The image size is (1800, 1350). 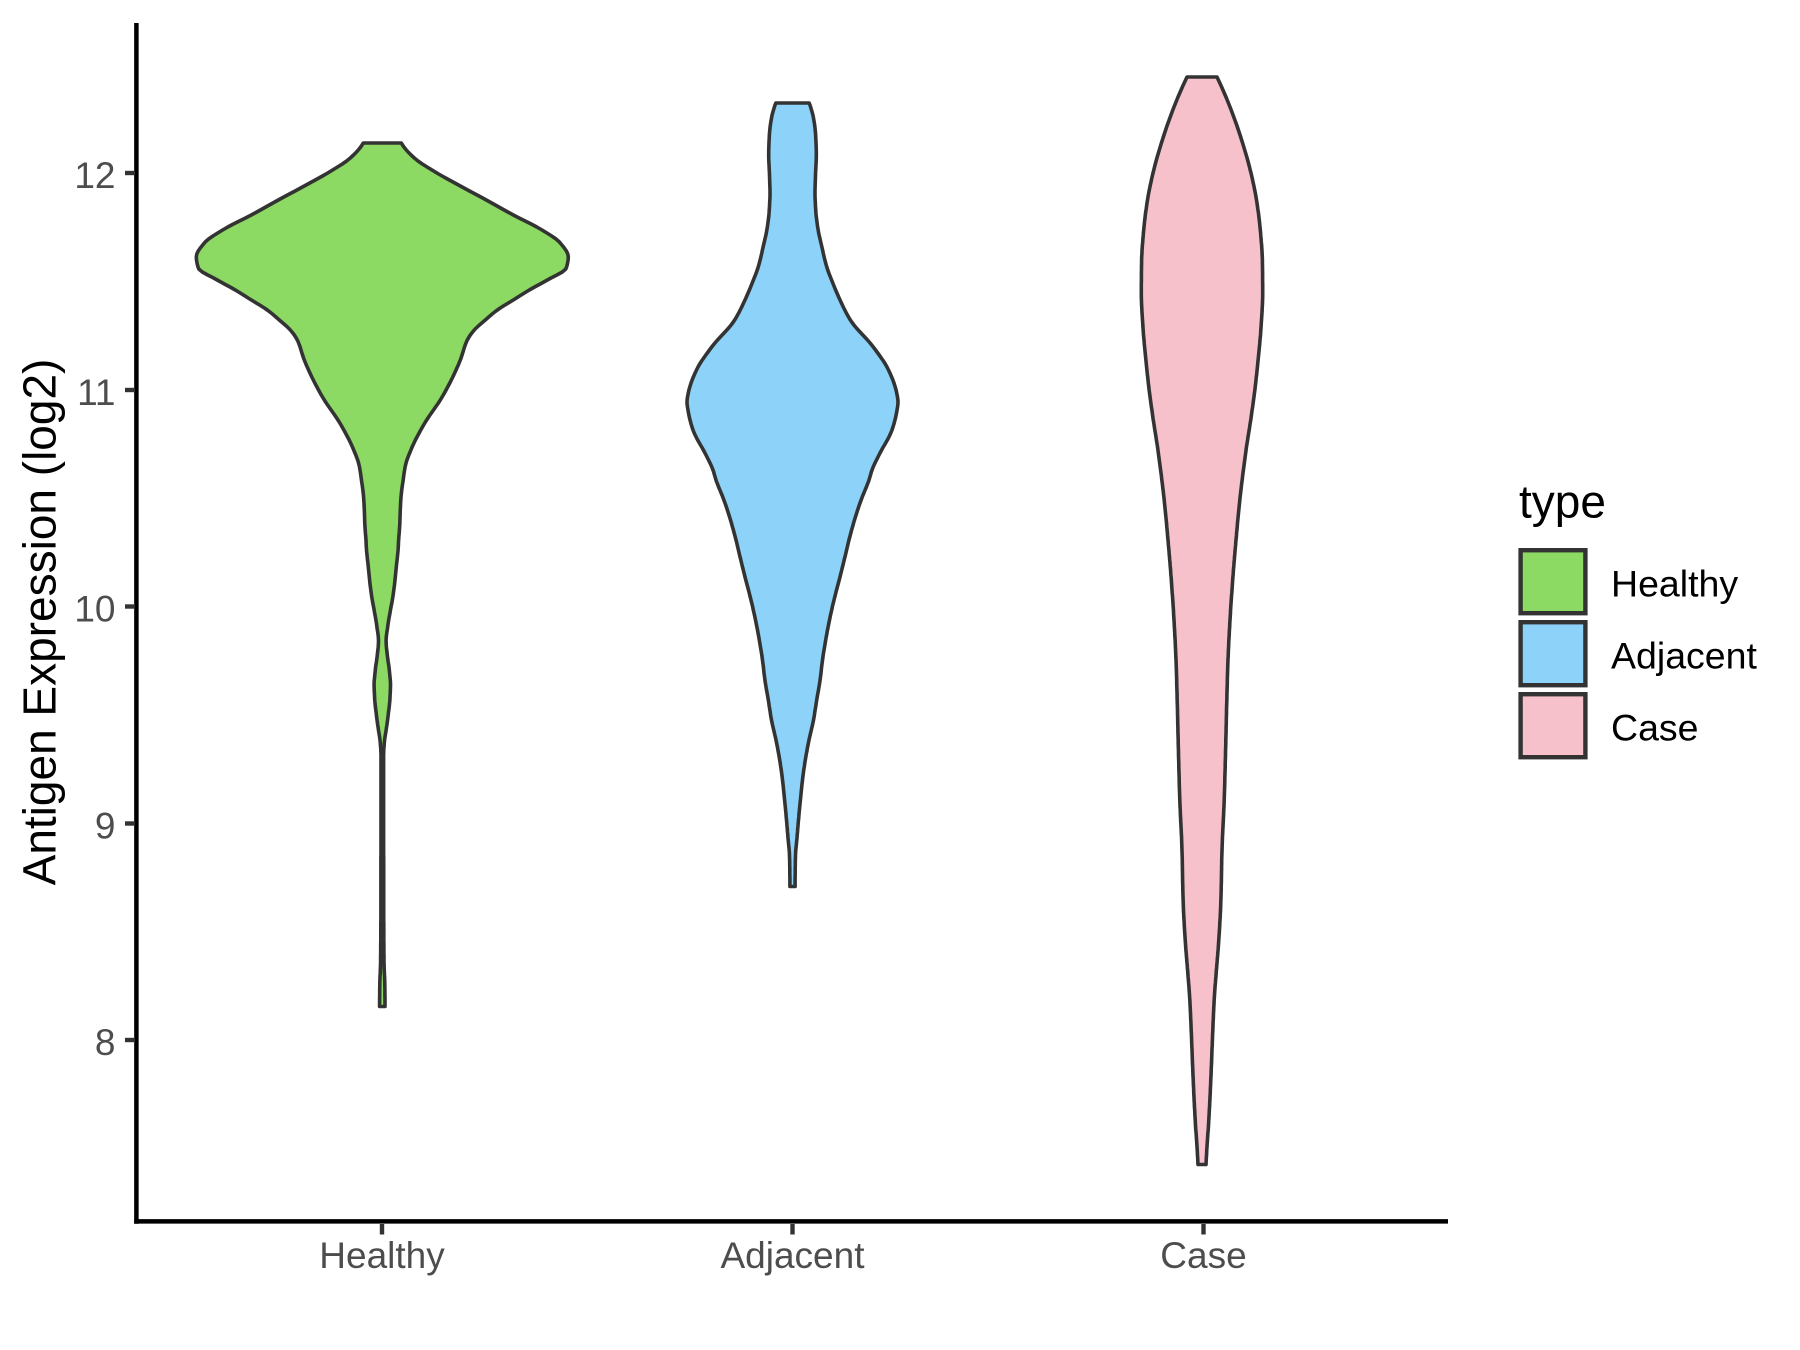 I want to click on svg-text: 9, so click(x=105, y=826).